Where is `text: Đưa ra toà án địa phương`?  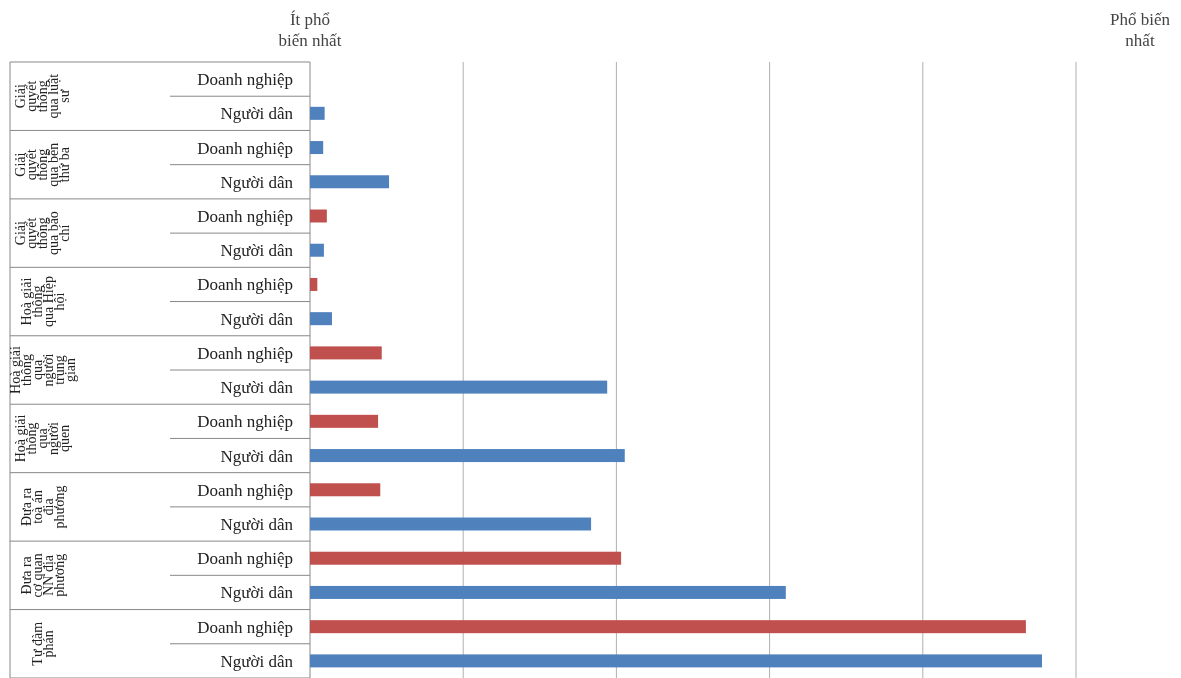
text: Đưa ra toà án địa phương is located at coordinates (42, 507).